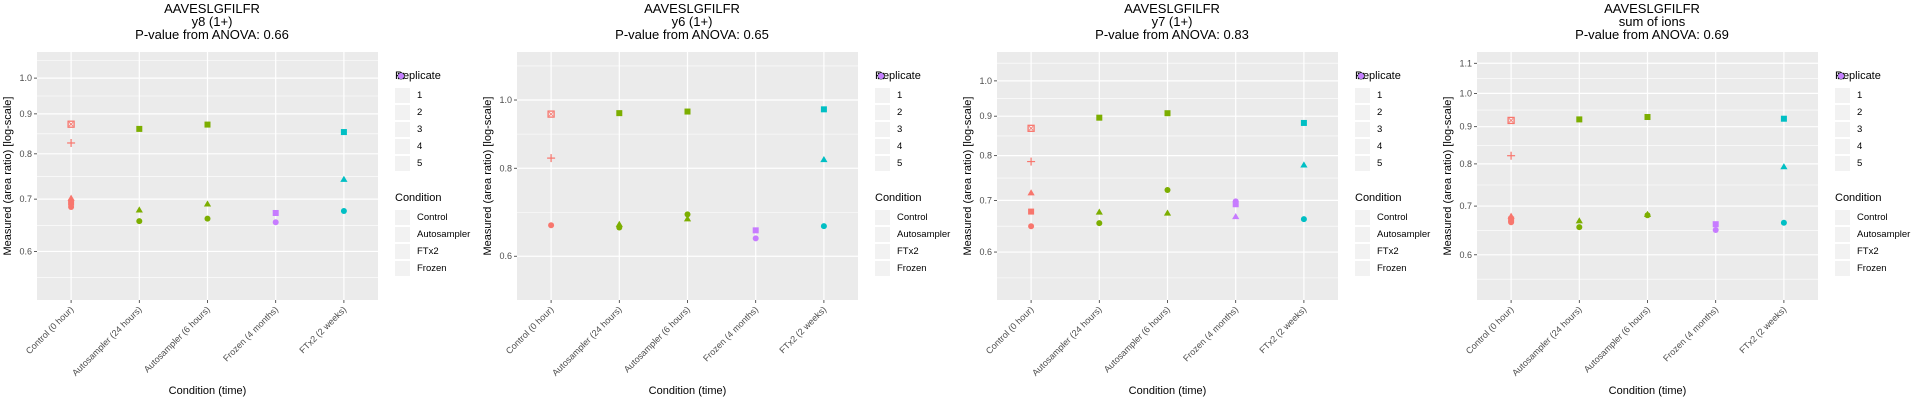 The height and width of the screenshot is (400, 1920). Describe the element at coordinates (1465, 63) in the screenshot. I see `y-tick-label: 1.1` at that location.